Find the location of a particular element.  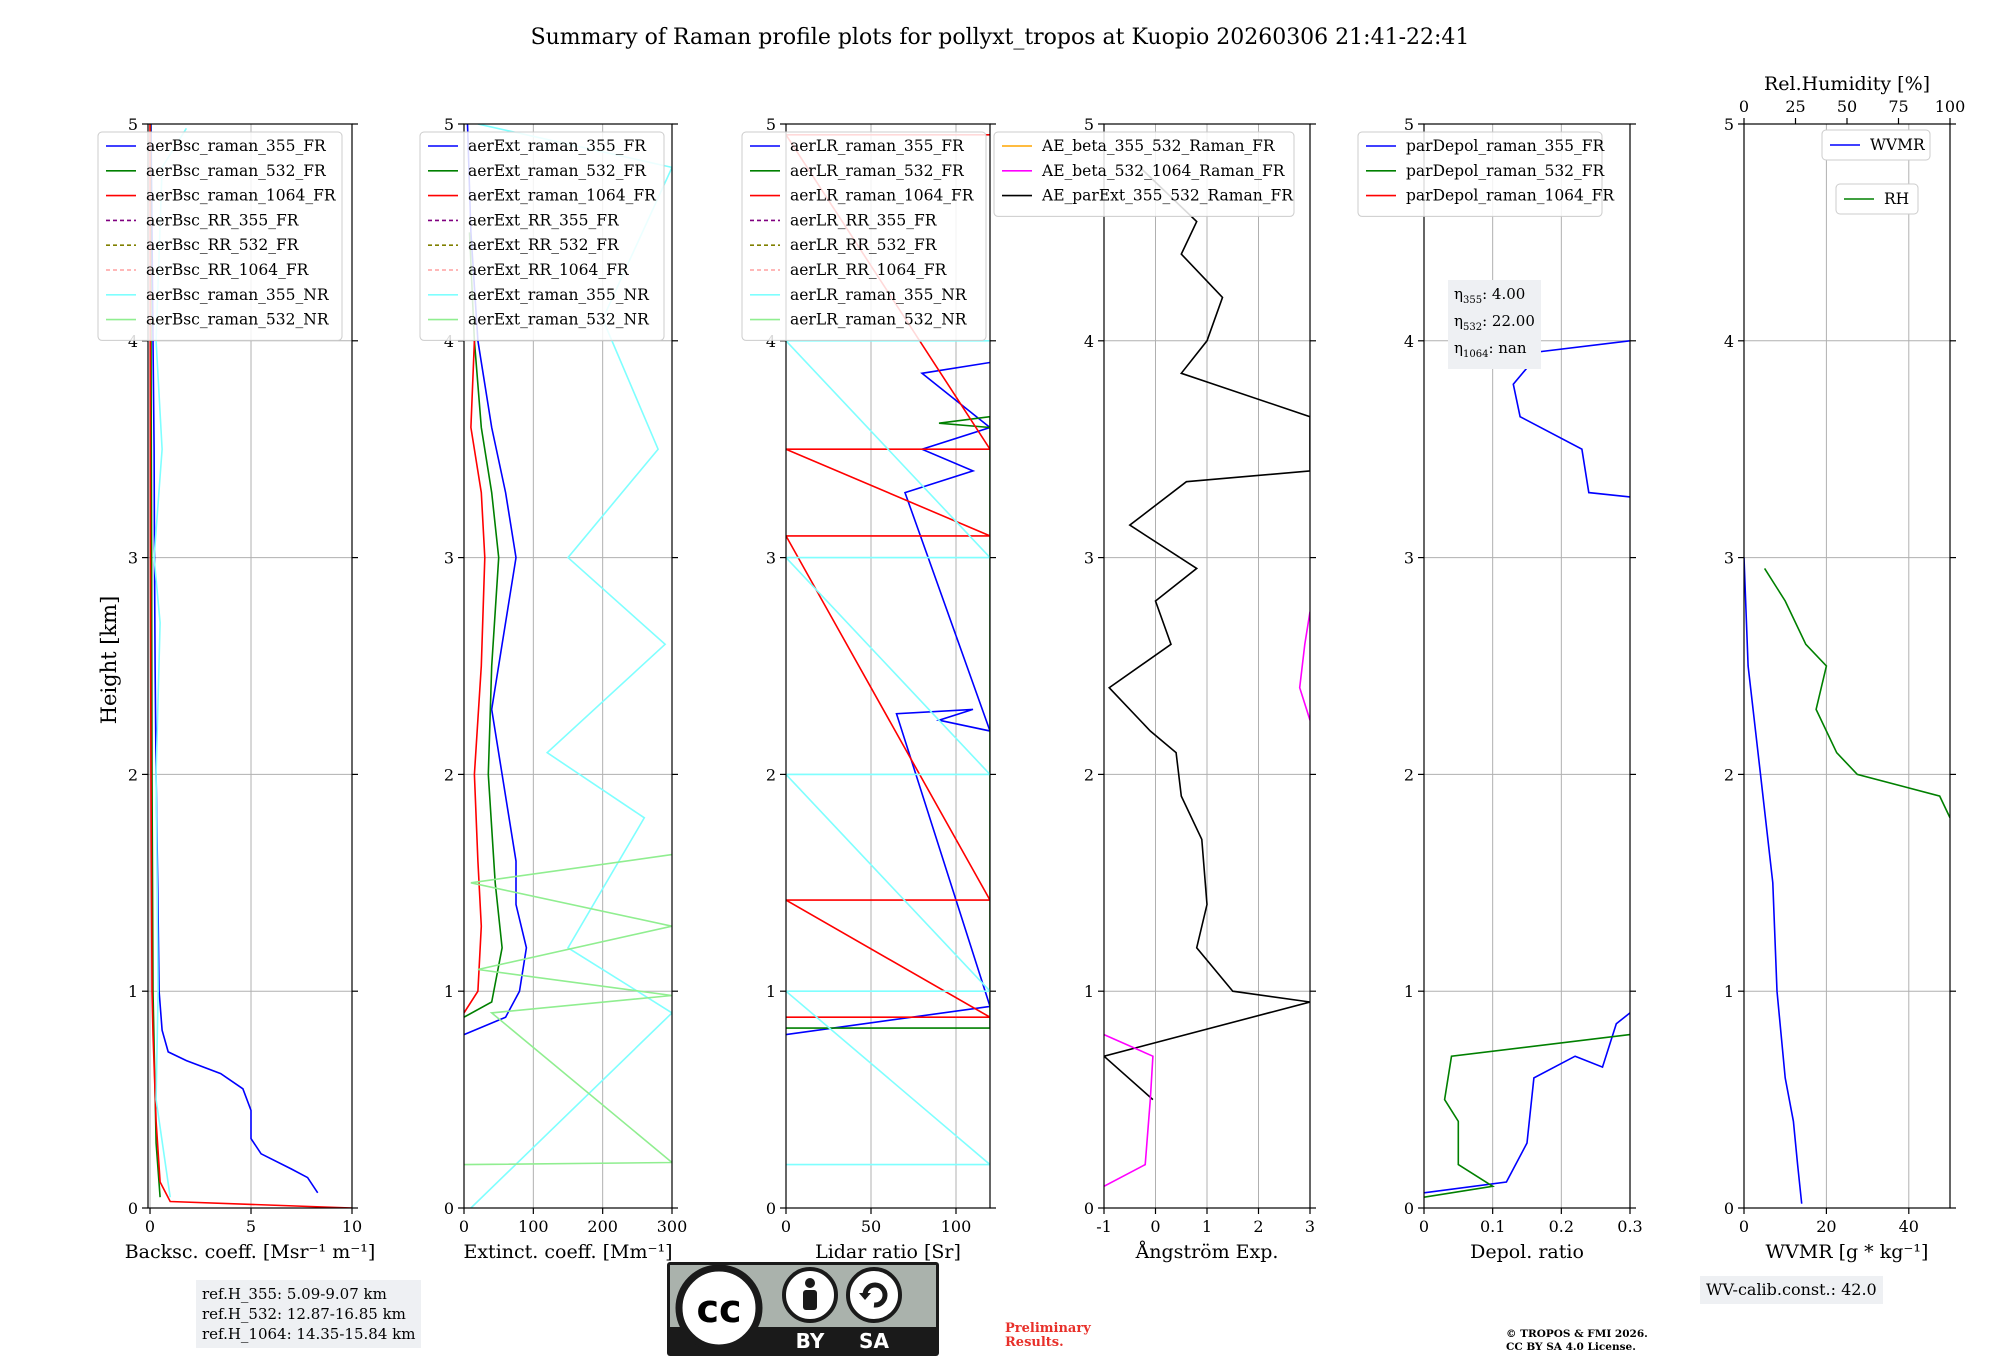

series-parDepol_raman_532_FR is located at coordinates (1527, 1115).